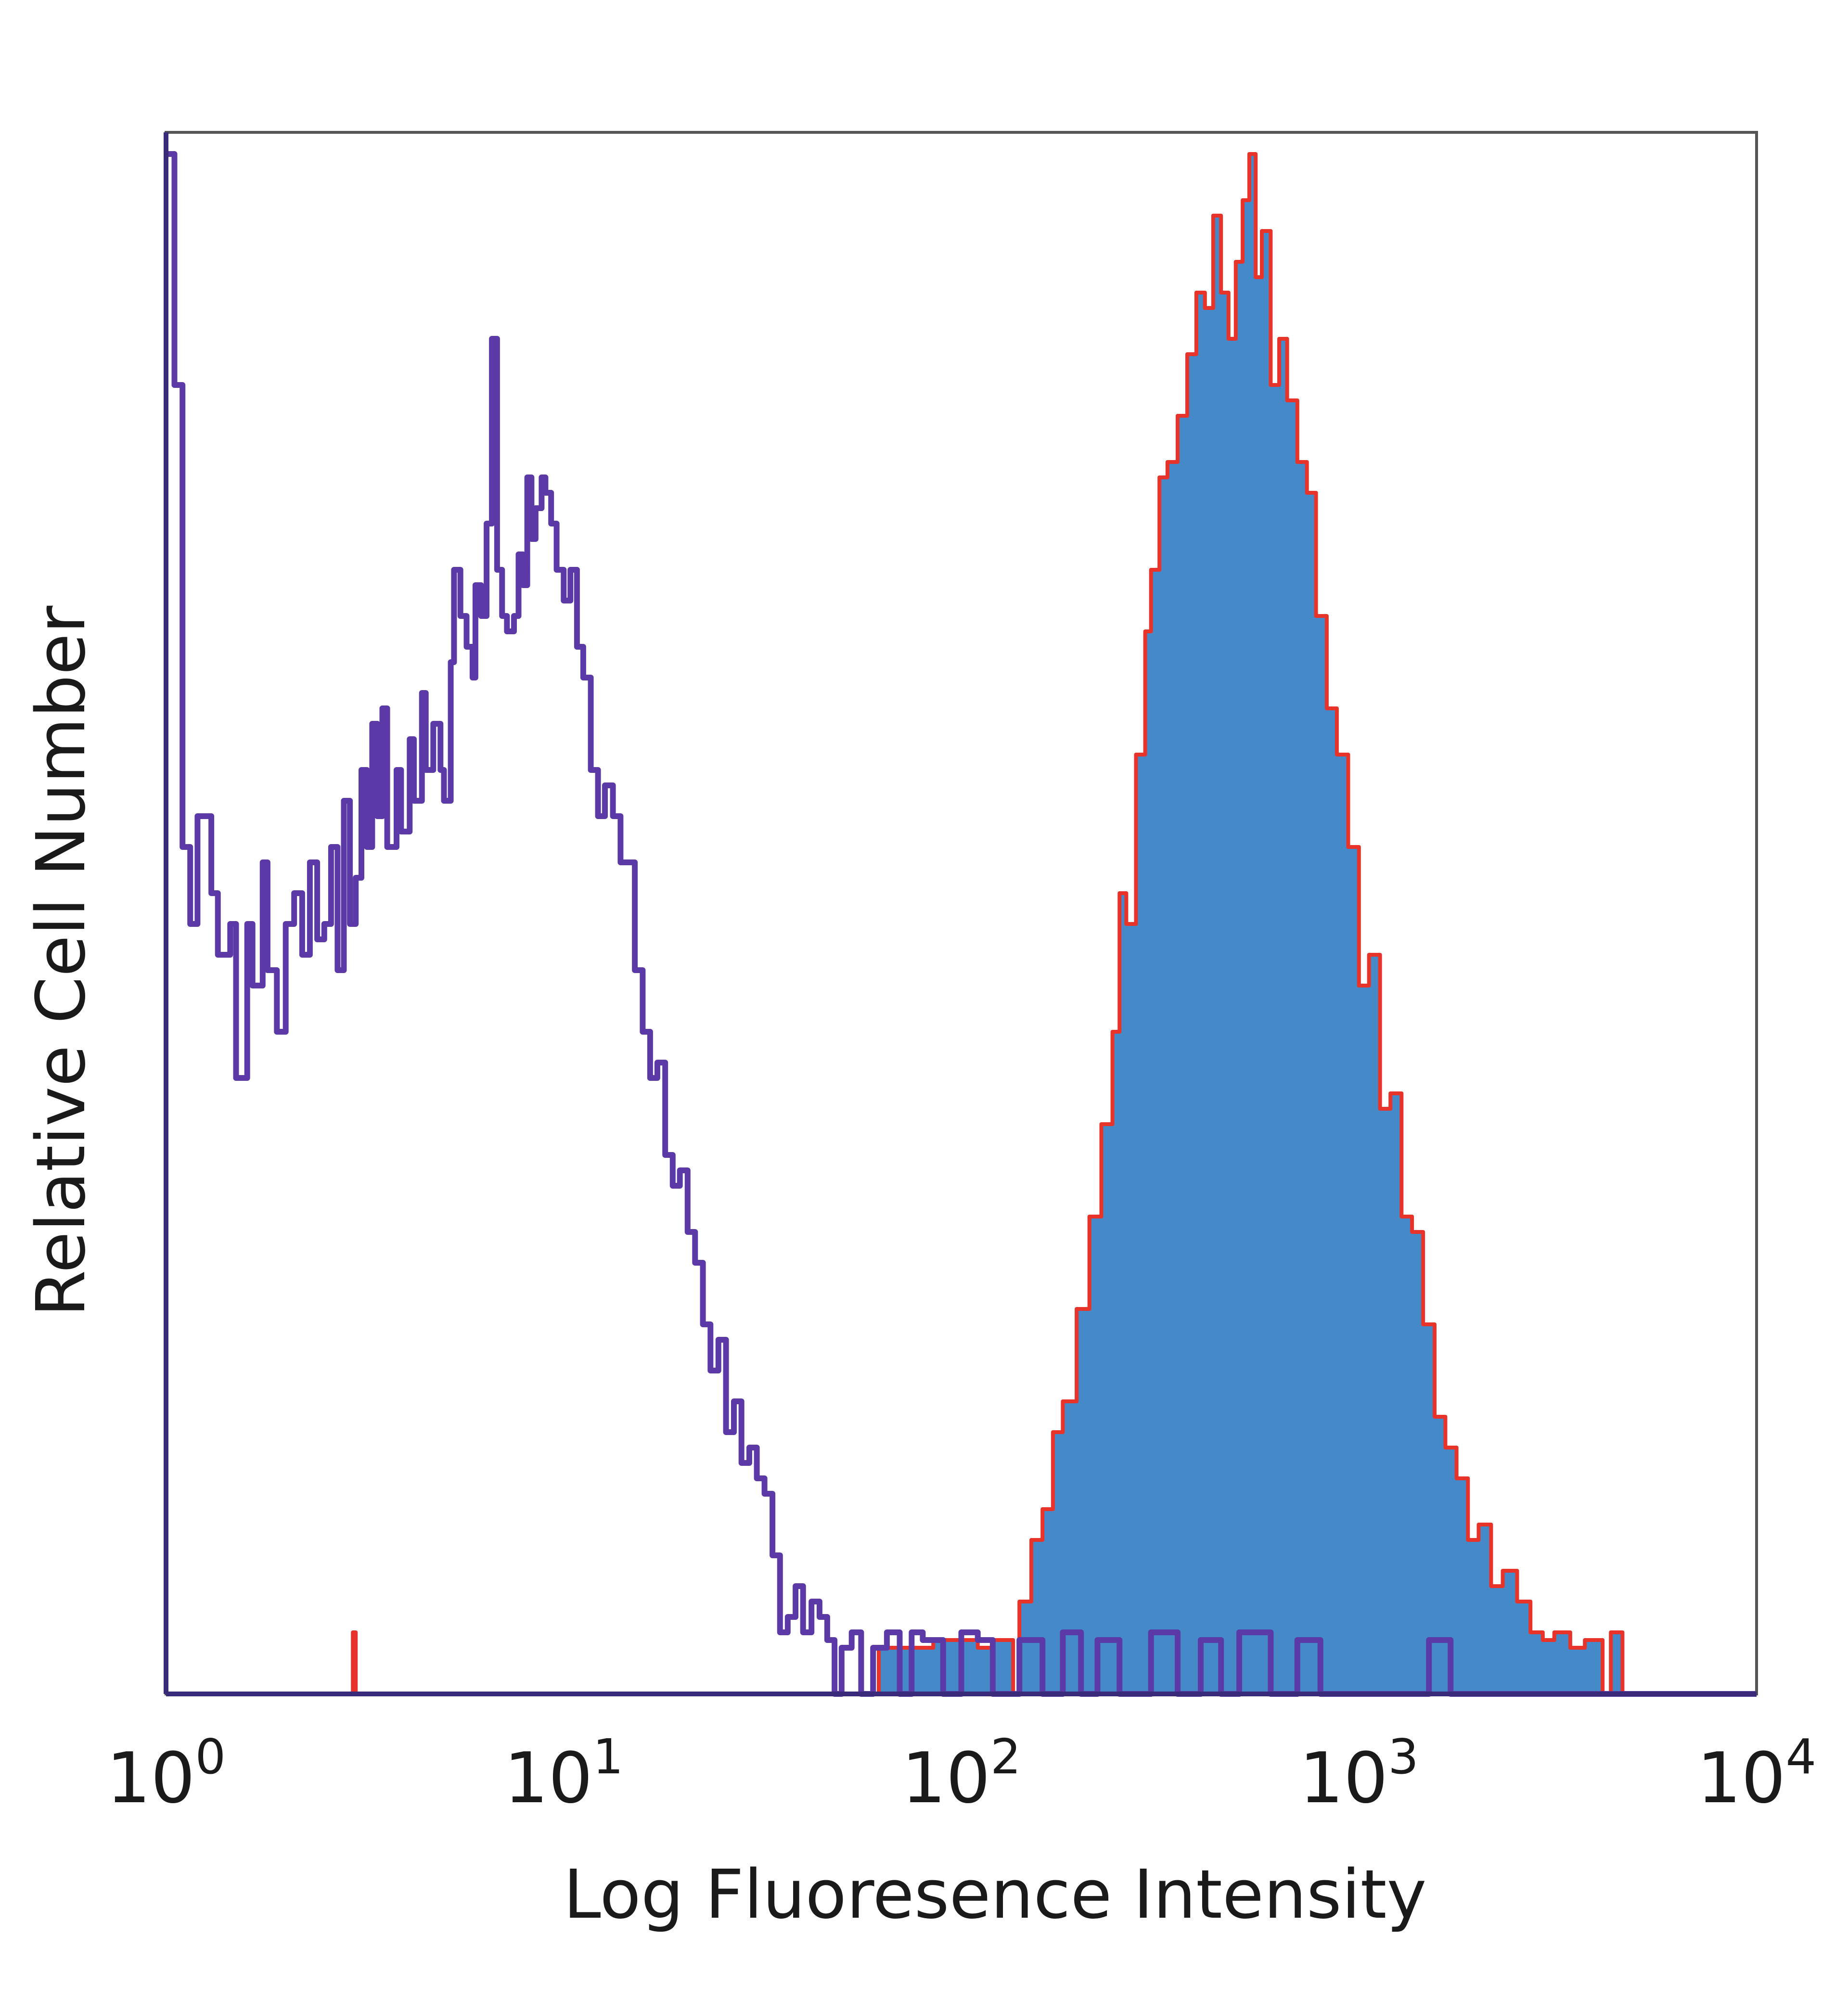 The width and height of the screenshot is (1848, 2000). I want to click on x-tick-label: 10¹, so click(563, 1774).